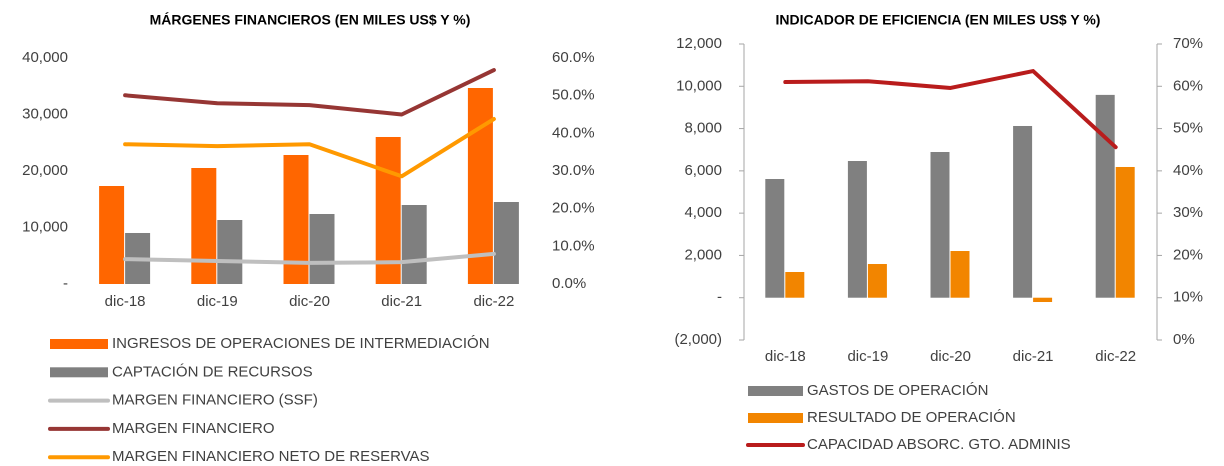 The height and width of the screenshot is (466, 1224). What do you see at coordinates (573, 170) in the screenshot?
I see `y2ticks-label: 30.0%` at bounding box center [573, 170].